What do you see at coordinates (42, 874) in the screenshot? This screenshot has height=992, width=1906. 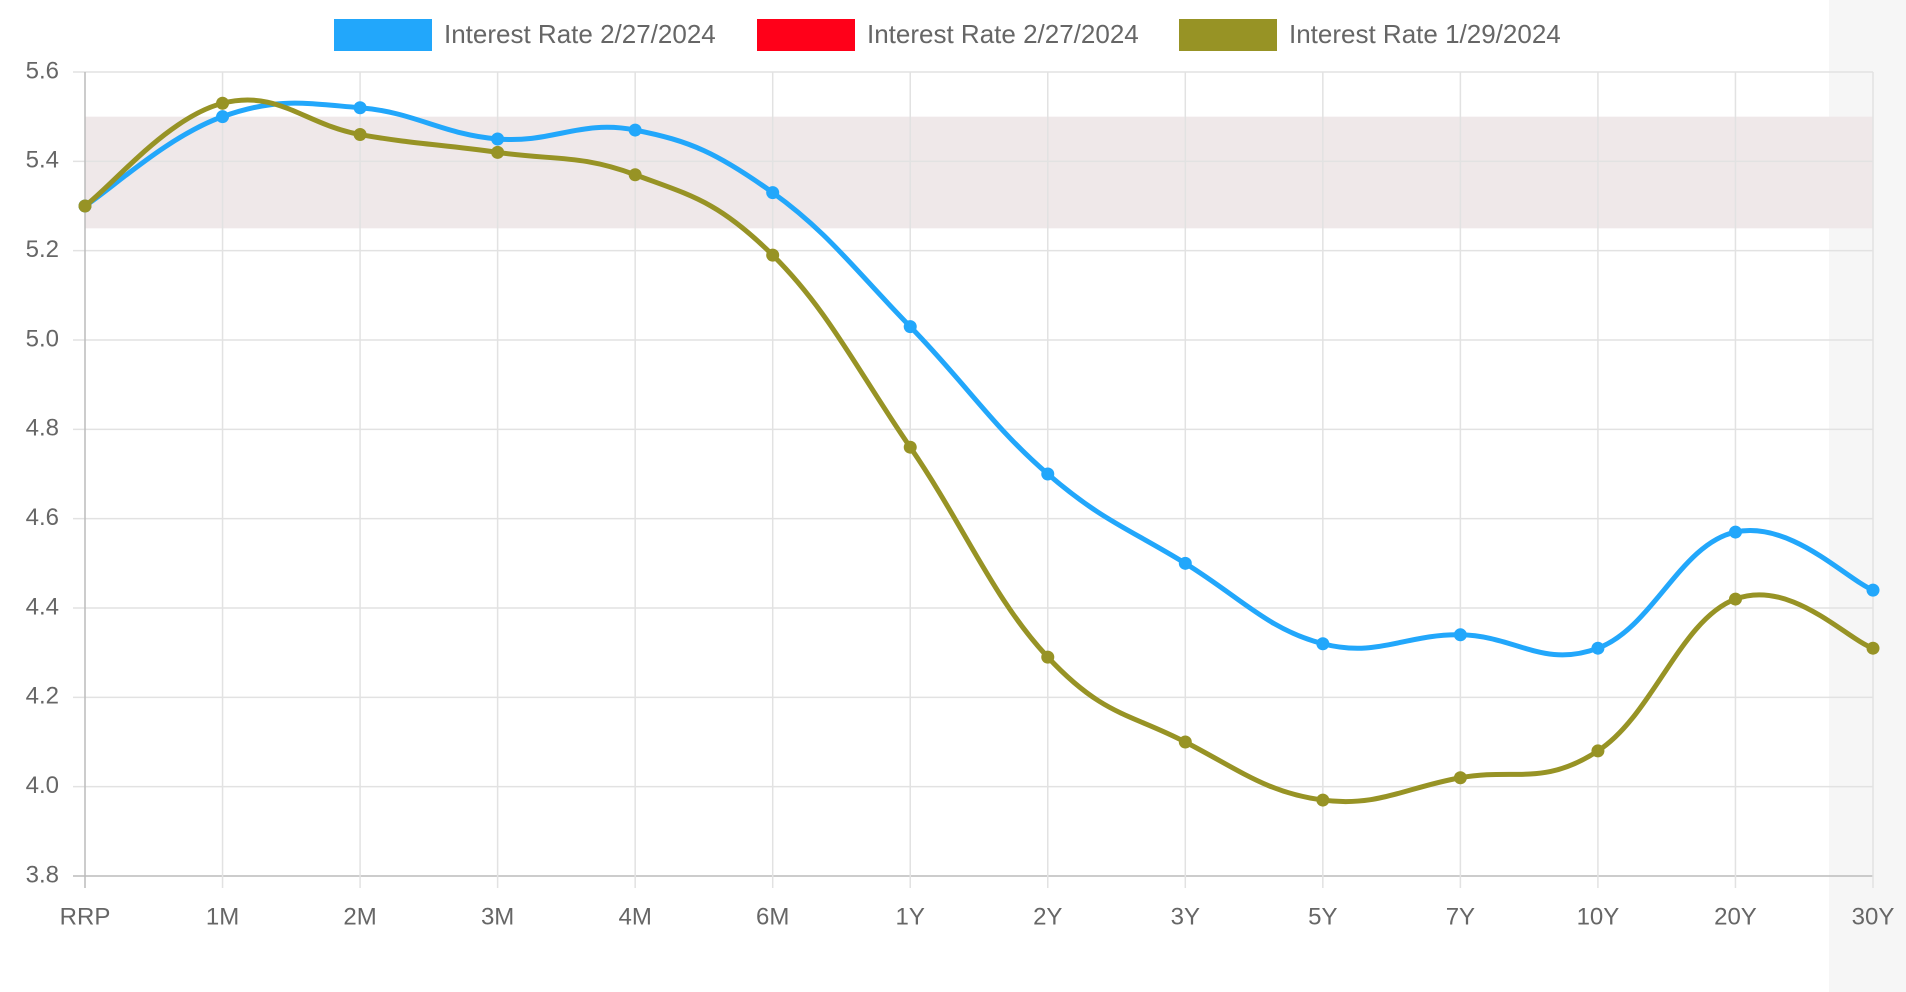 I see `y-tick-label: 3.8` at bounding box center [42, 874].